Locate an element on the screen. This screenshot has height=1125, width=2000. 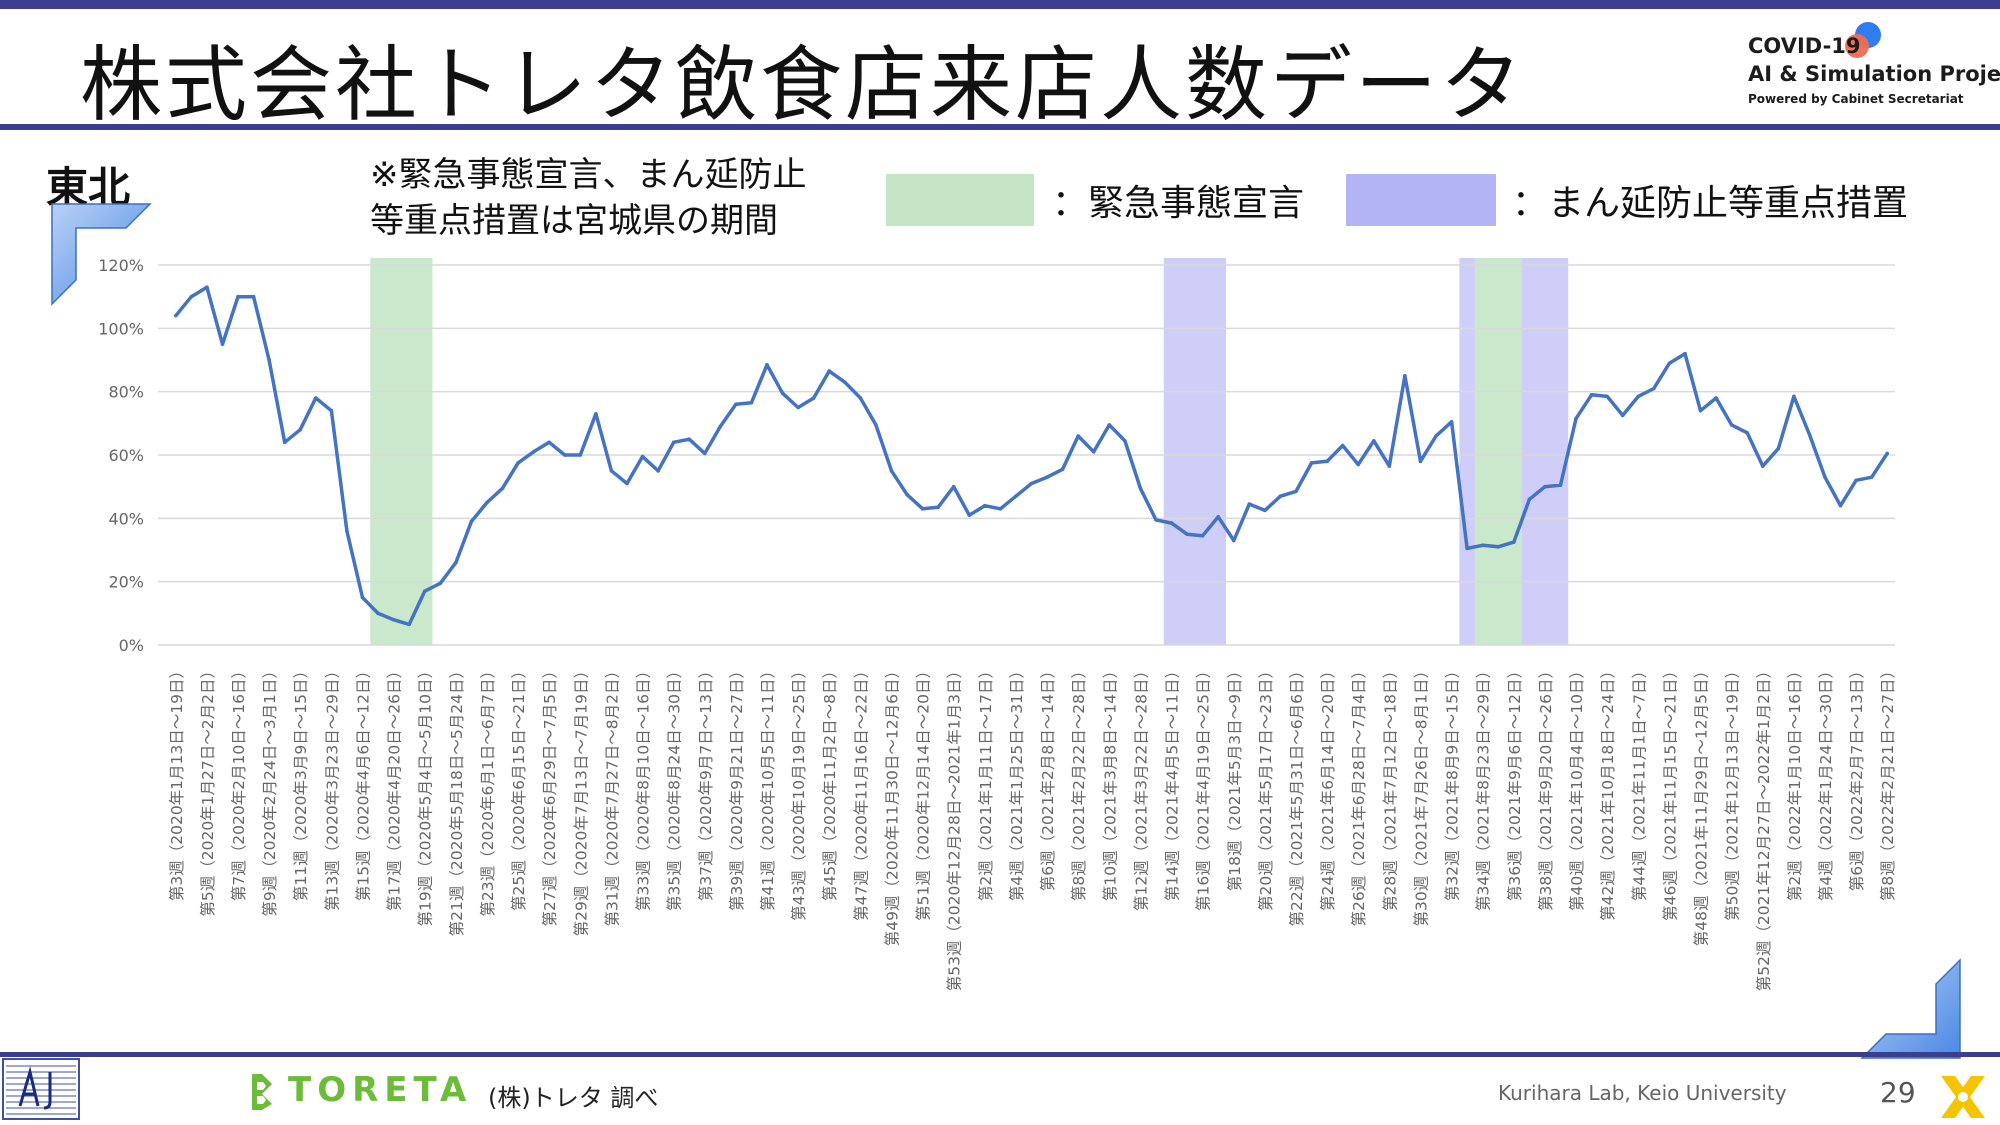
lab-name: Kurihara Lab, Keio University is located at coordinates (1642, 1093).